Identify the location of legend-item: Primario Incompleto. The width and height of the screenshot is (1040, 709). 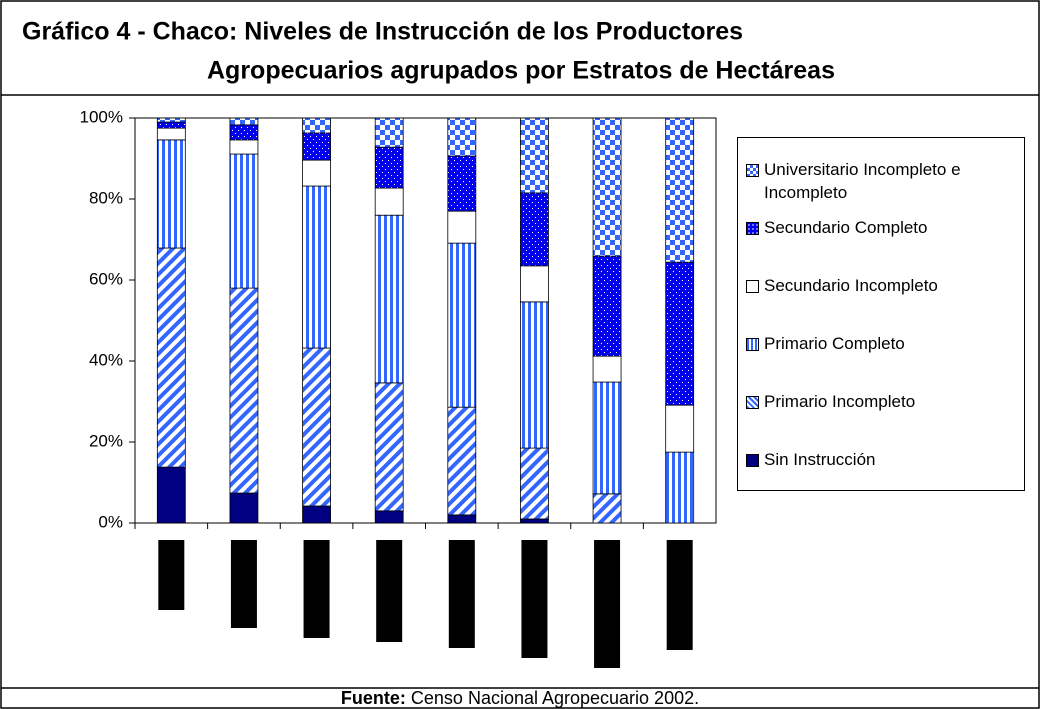
(882, 401).